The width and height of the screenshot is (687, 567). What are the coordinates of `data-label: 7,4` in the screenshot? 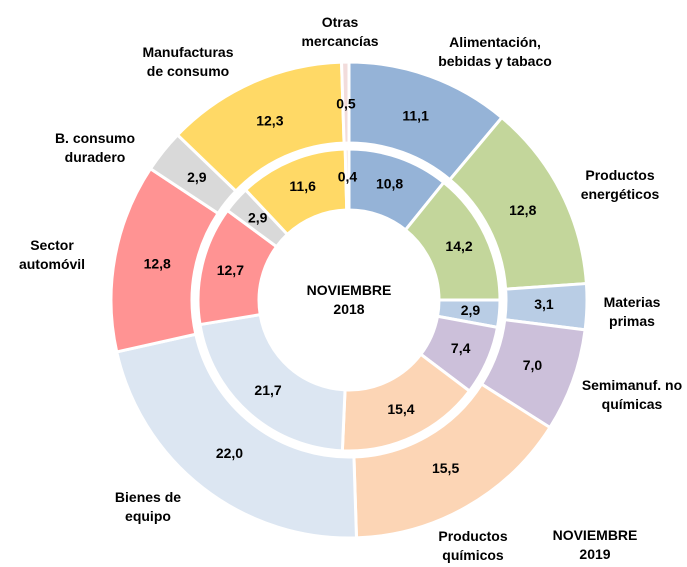 It's located at (461, 348).